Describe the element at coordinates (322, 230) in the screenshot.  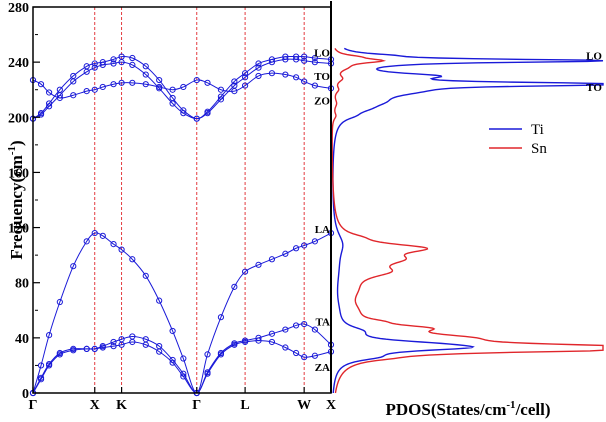
I see `mode-label-la: LA` at that location.